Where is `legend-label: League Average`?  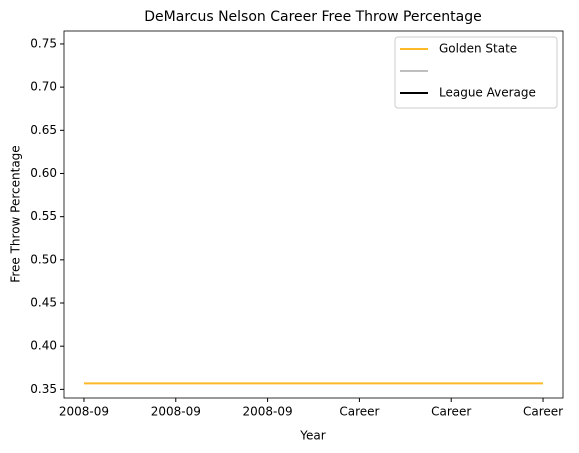
legend-label: League Average is located at coordinates (487, 93).